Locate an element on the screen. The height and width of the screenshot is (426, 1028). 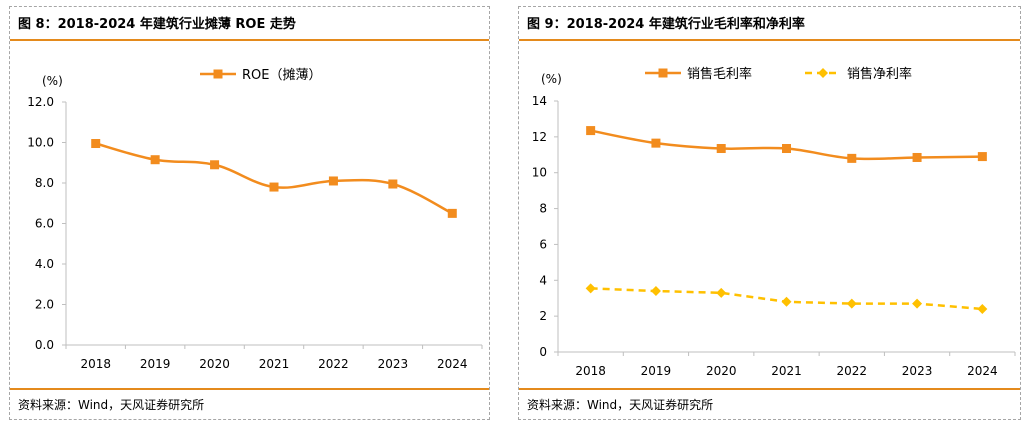
legend-label: 销售毛利率 is located at coordinates (719, 74).